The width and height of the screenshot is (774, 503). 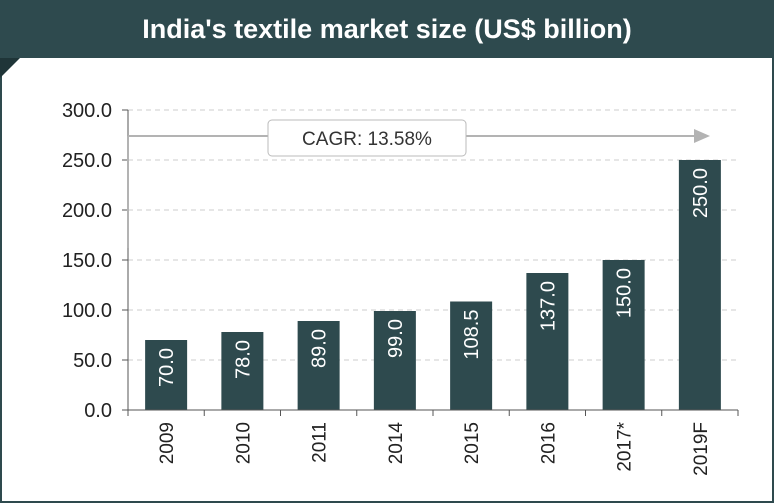 I want to click on x-tick-label: 2017*, so click(x=625, y=446).